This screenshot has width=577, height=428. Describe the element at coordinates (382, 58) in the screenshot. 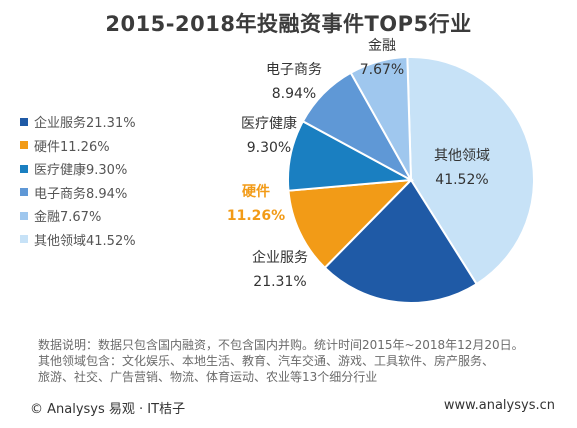

I see `slice-label: 金融 7.67%` at that location.